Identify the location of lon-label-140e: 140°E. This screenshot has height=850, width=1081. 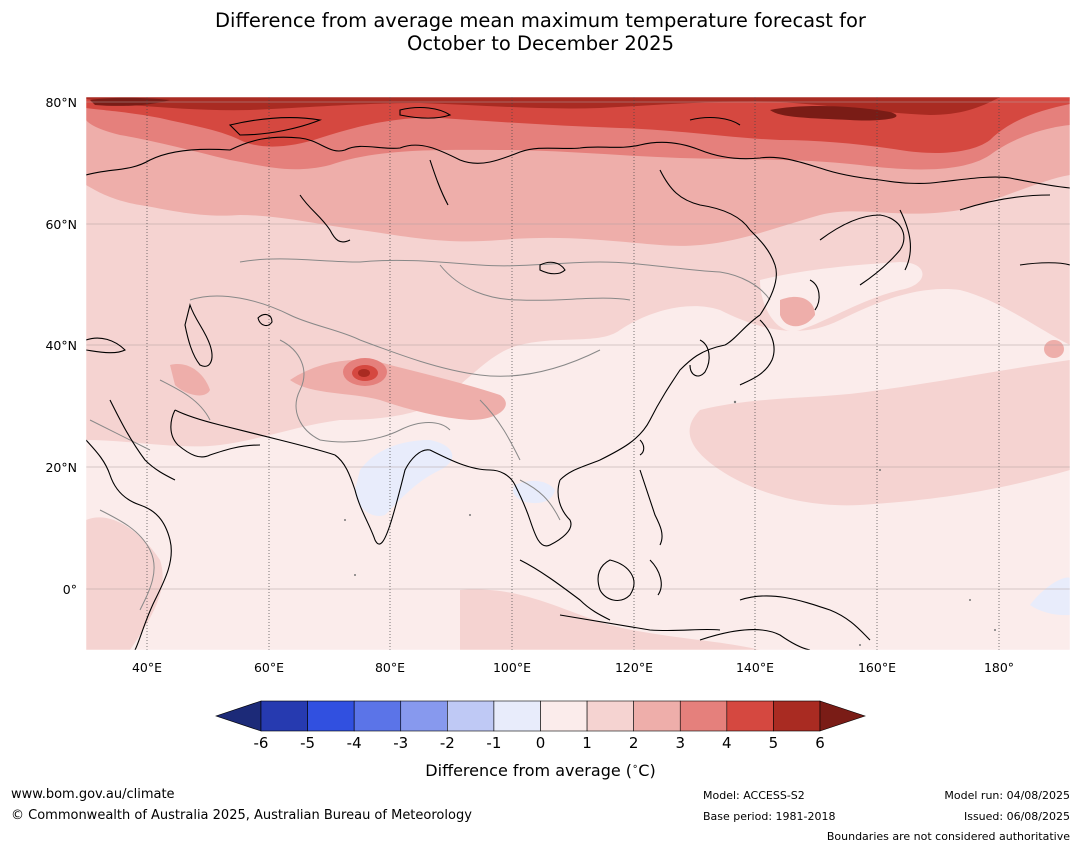
(755, 667).